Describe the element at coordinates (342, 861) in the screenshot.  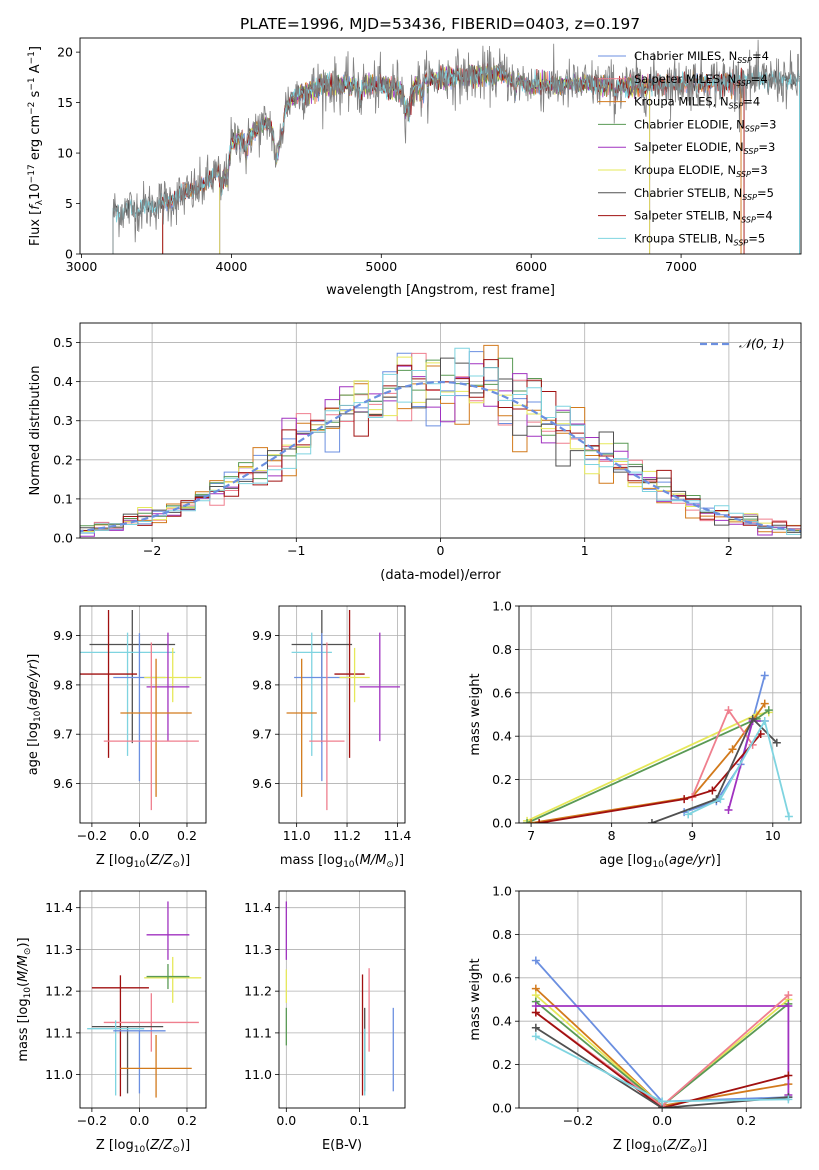
I see `x-axis-label: mass [log10(M/M⊙)]` at that location.